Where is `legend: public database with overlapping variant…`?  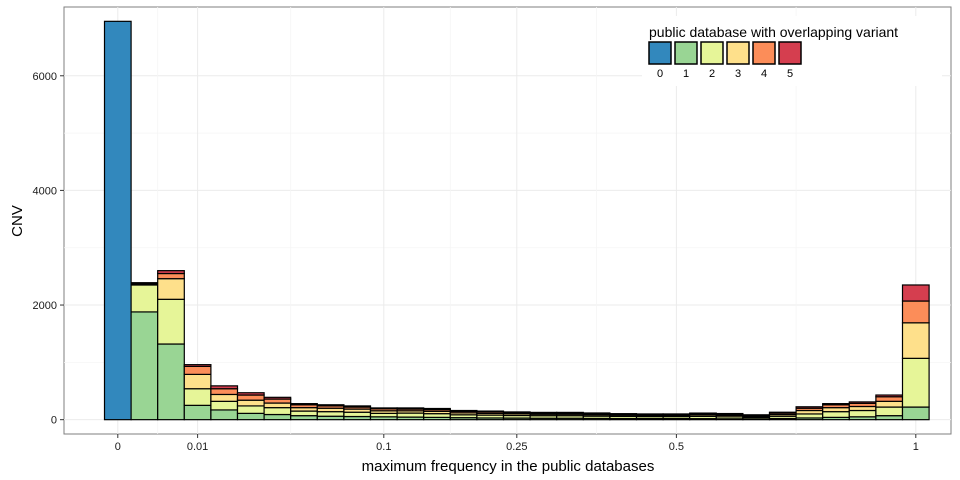 legend: public database with overlapping variant… is located at coordinates (792, 51).